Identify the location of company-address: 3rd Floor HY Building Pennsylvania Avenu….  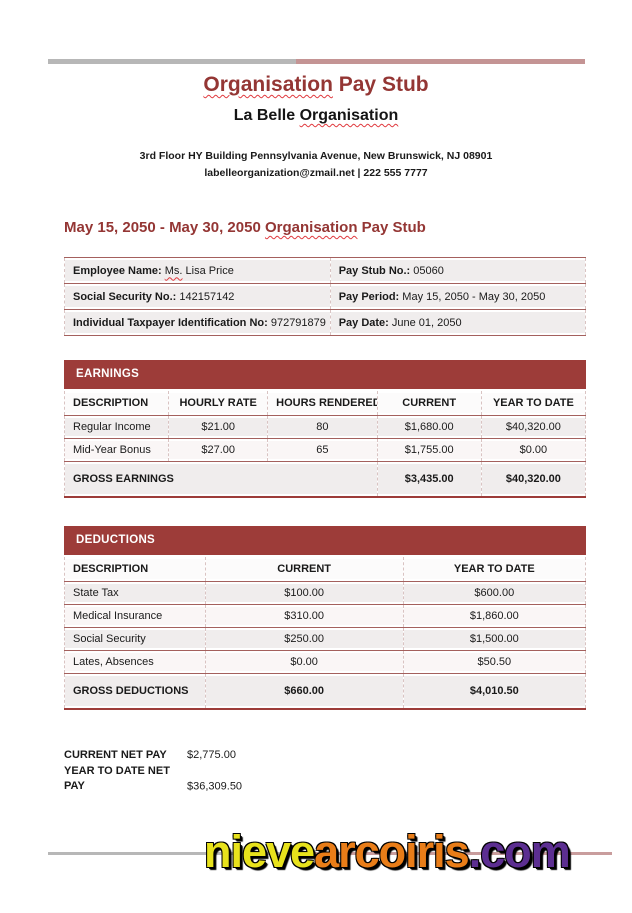
(316, 156).